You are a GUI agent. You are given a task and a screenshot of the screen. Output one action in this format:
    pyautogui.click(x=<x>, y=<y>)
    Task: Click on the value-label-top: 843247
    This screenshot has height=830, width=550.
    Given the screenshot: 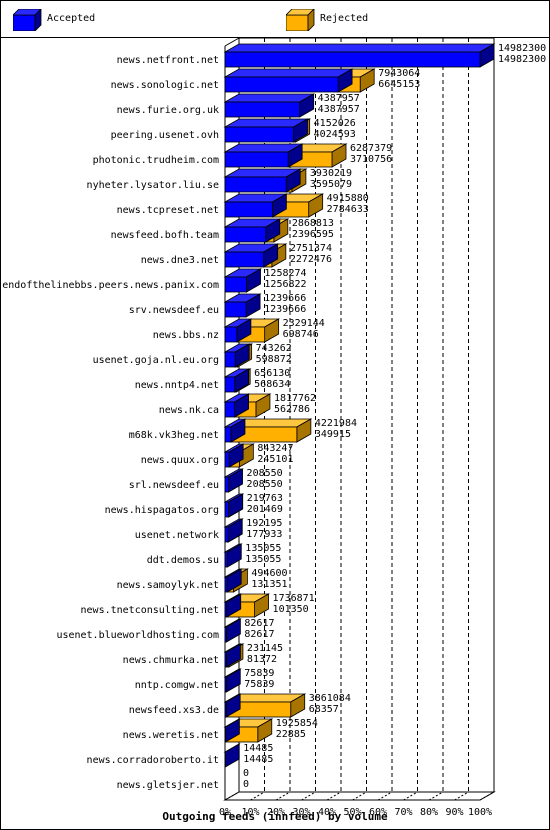 What is the action you would take?
    pyautogui.click(x=275, y=448)
    